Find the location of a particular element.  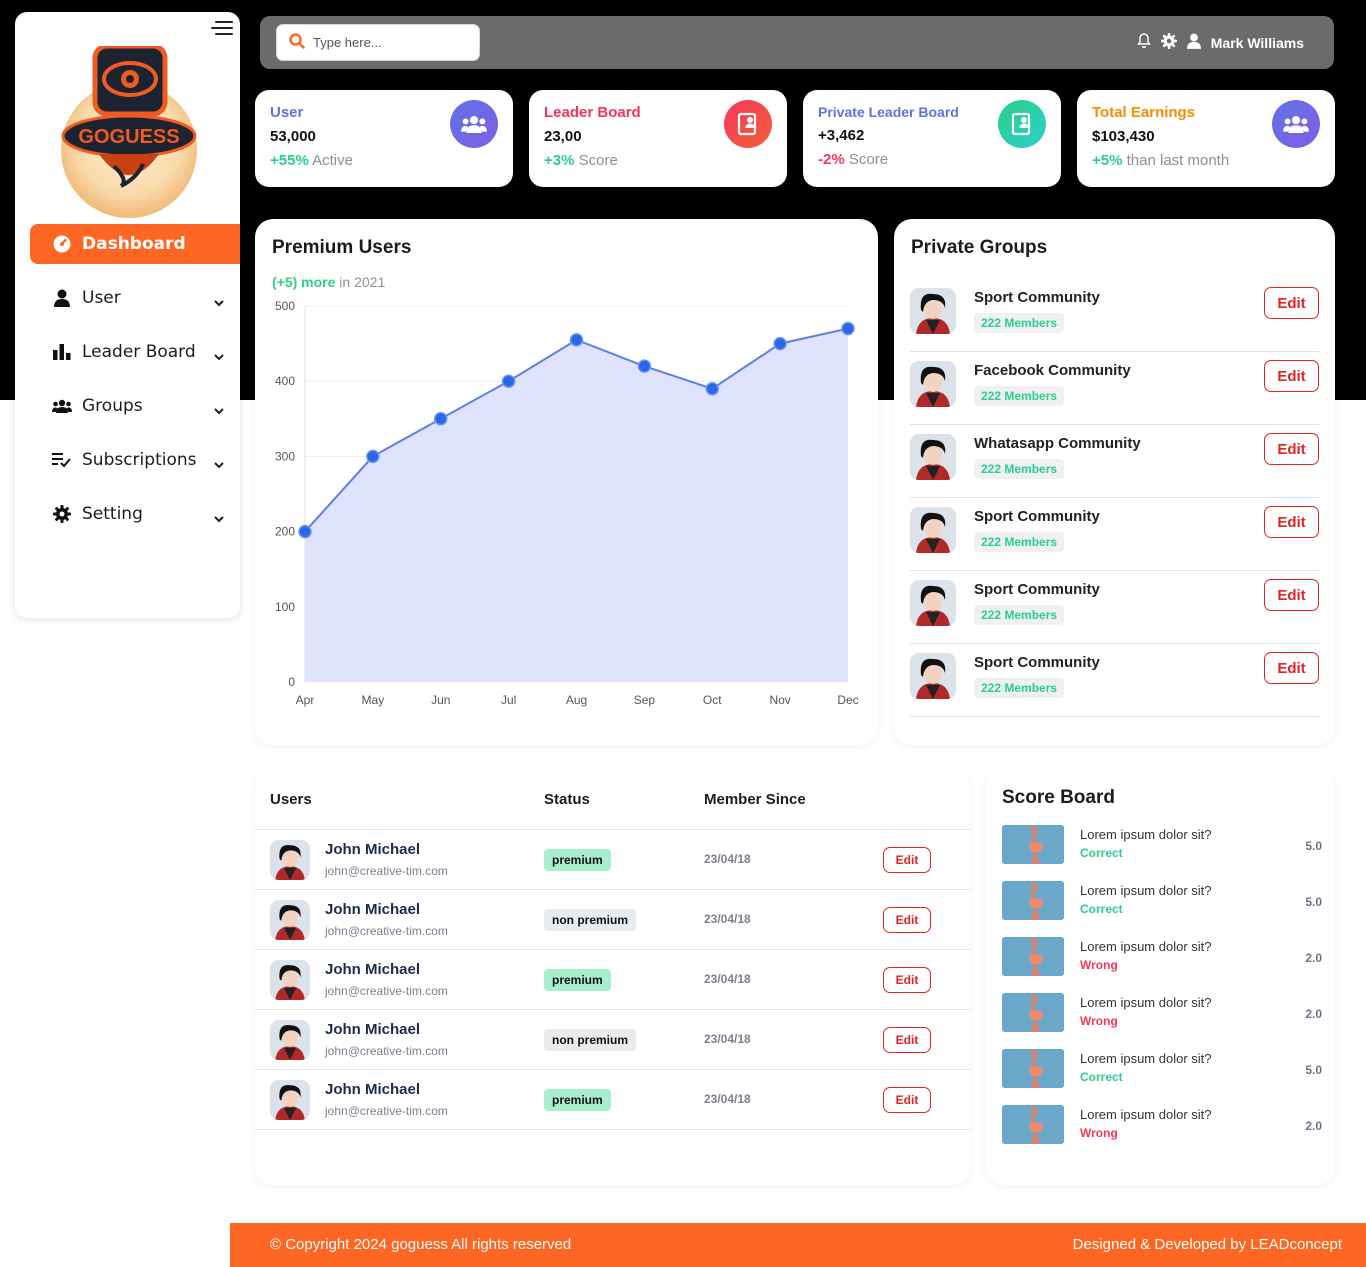

stat-suffix: than last month is located at coordinates (1176, 160).